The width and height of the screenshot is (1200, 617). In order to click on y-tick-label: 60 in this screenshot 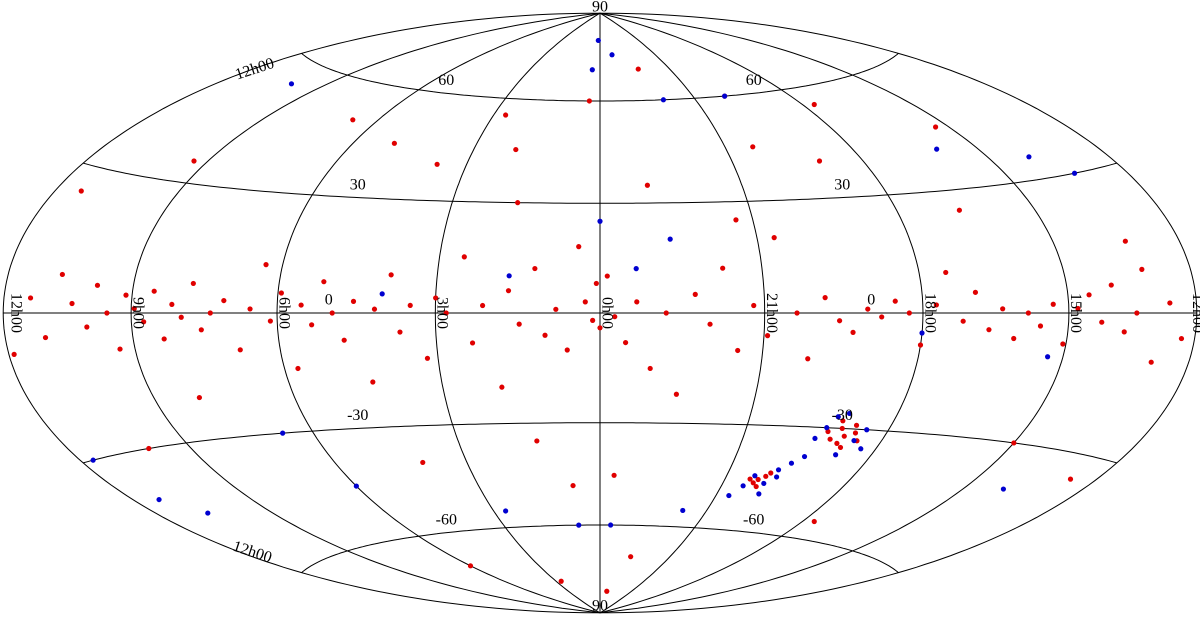, I will do `click(754, 80)`.